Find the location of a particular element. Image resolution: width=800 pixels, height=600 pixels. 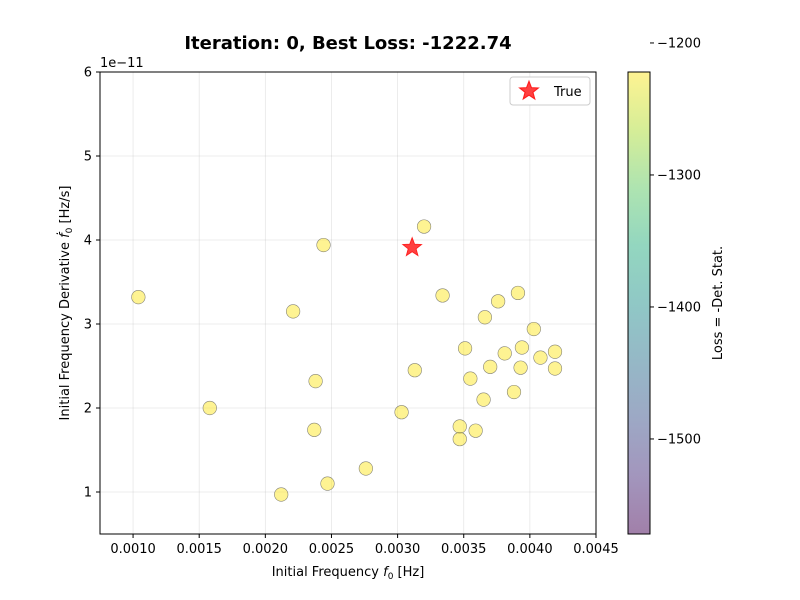

colorbar-tick-label: −1300 is located at coordinates (679, 175).